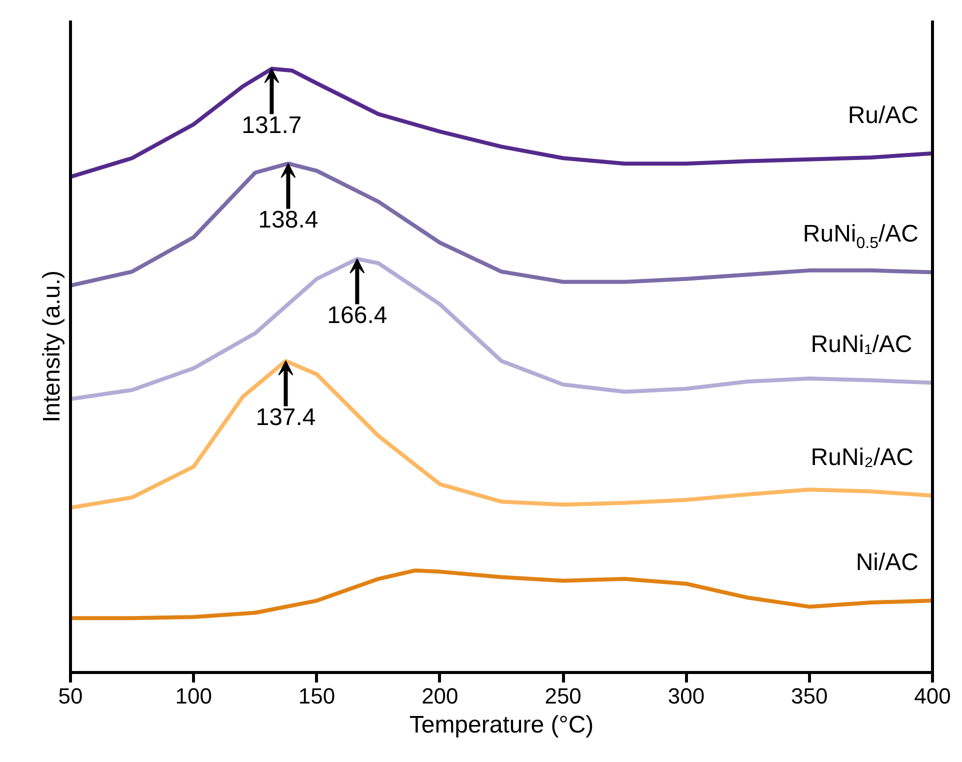 The width and height of the screenshot is (962, 762). I want to click on series-label: Ru/AC, so click(883, 115).